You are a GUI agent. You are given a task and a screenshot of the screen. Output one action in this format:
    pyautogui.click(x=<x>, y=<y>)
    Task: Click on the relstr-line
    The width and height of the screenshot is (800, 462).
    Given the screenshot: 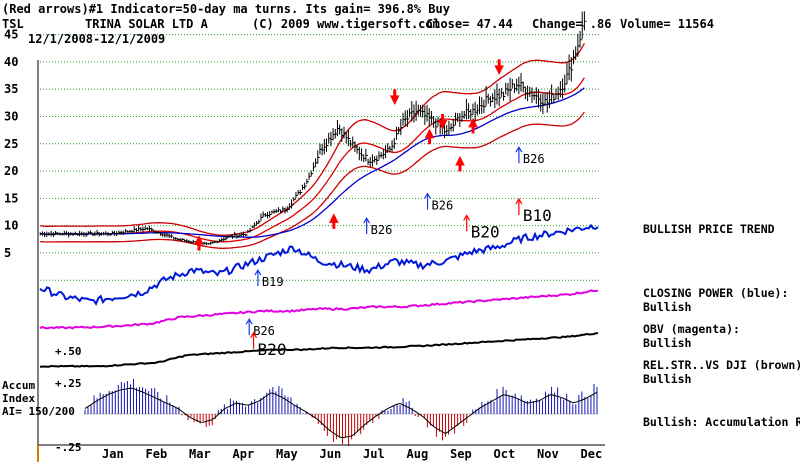 What is the action you would take?
    pyautogui.click(x=319, y=350)
    